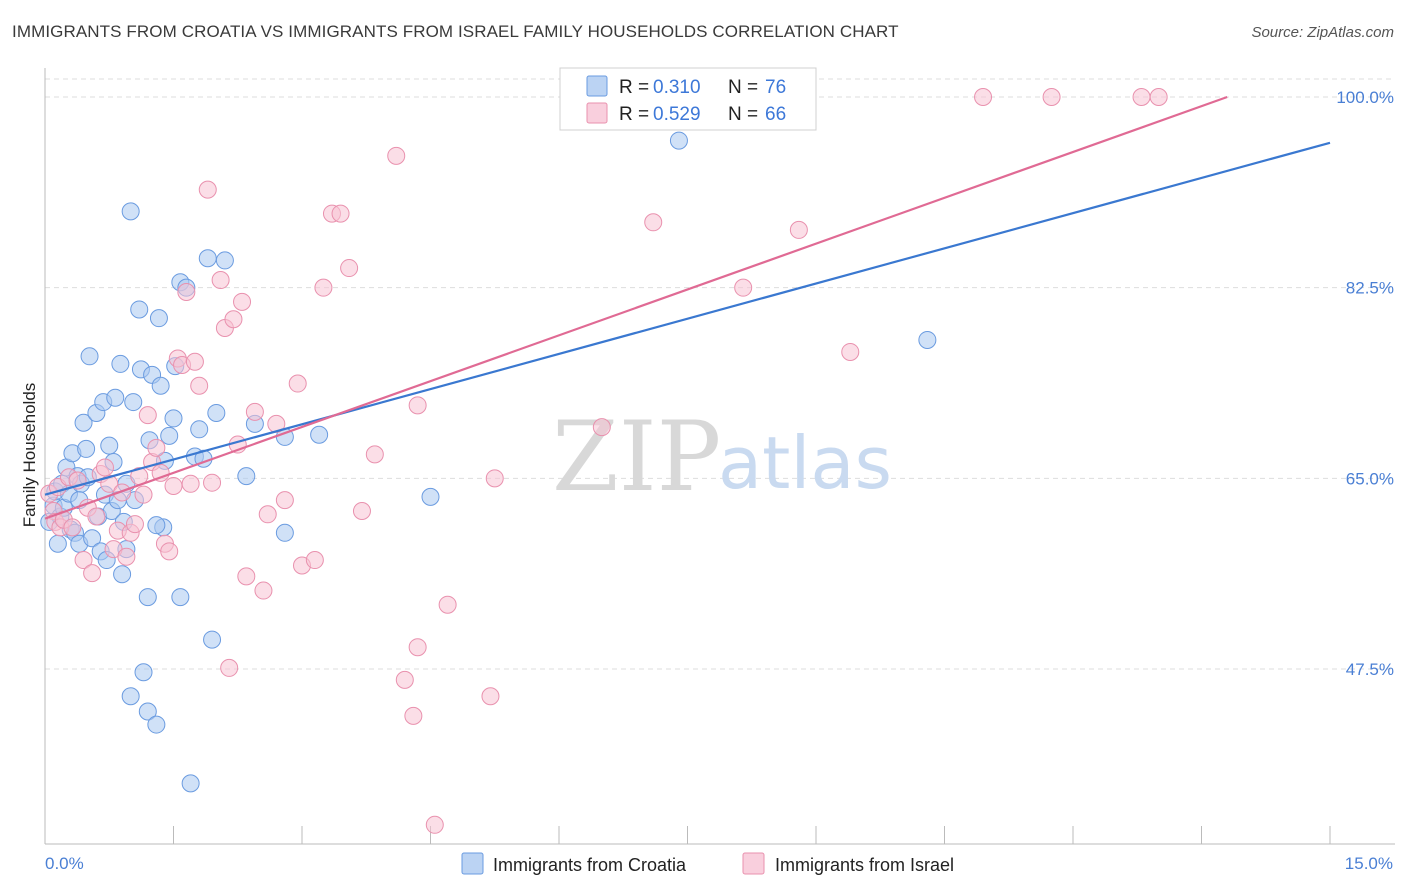  What do you see at coordinates (636, 457) in the screenshot?
I see `watermark-zip: ZIP` at bounding box center [636, 457].